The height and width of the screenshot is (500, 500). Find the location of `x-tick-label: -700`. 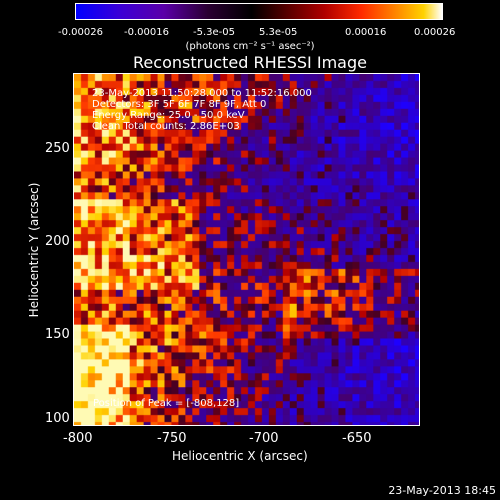

x-tick-label: -700 is located at coordinates (264, 438).